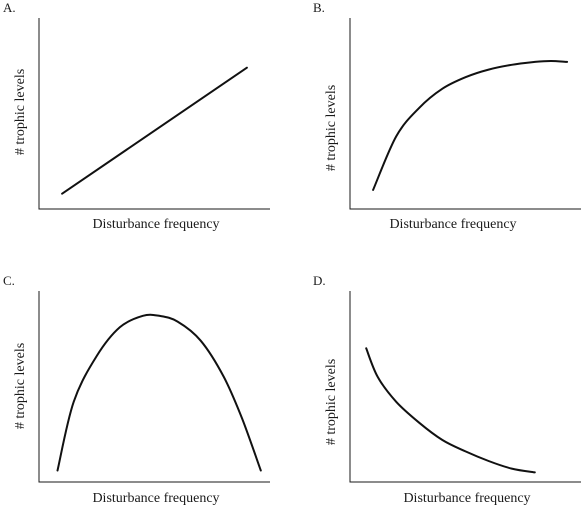  Describe the element at coordinates (319, 7) in the screenshot. I see `panel-b-letter: B.` at that location.